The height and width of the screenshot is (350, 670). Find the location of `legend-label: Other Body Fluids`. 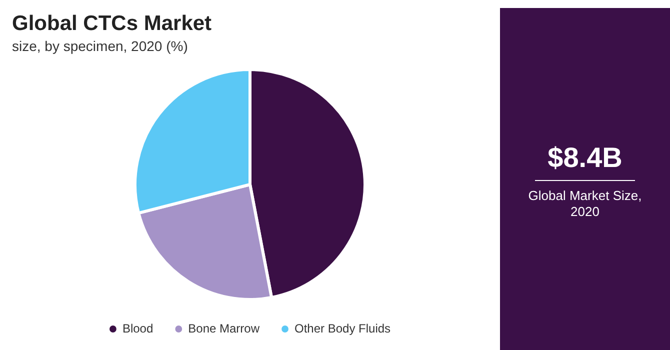

legend-label: Other Body Fluids is located at coordinates (342, 328).